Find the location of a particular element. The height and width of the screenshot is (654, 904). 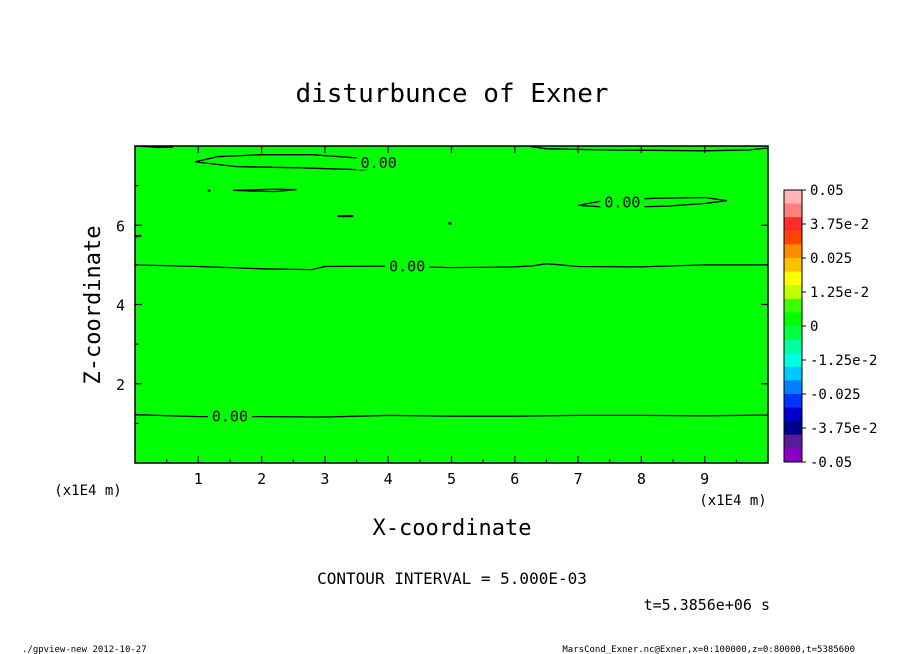

x-tick-label: 6 is located at coordinates (514, 479).